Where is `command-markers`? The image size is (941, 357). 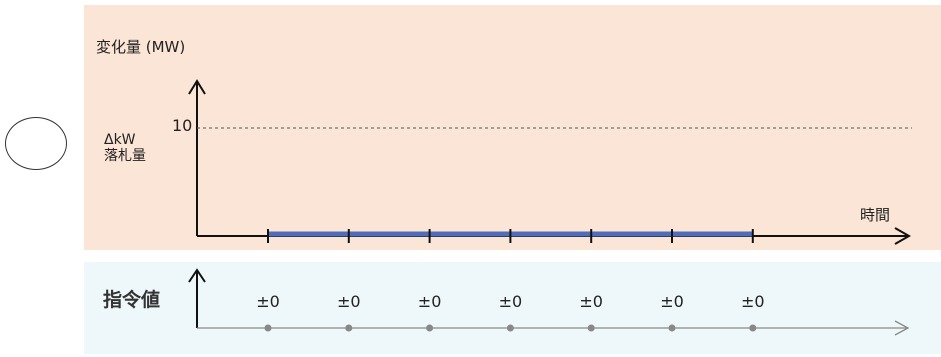 command-markers is located at coordinates (510, 328).